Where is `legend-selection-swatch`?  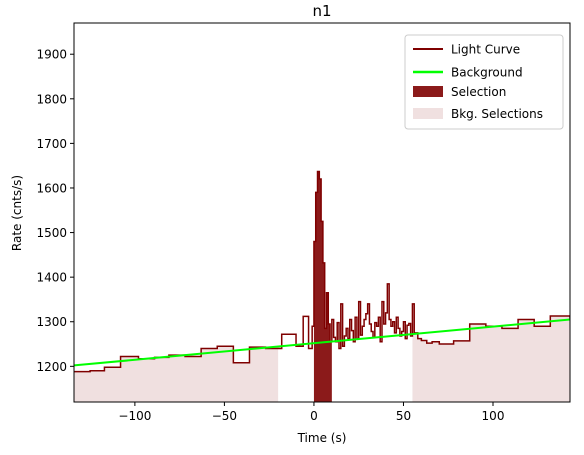 legend-selection-swatch is located at coordinates (428, 91).